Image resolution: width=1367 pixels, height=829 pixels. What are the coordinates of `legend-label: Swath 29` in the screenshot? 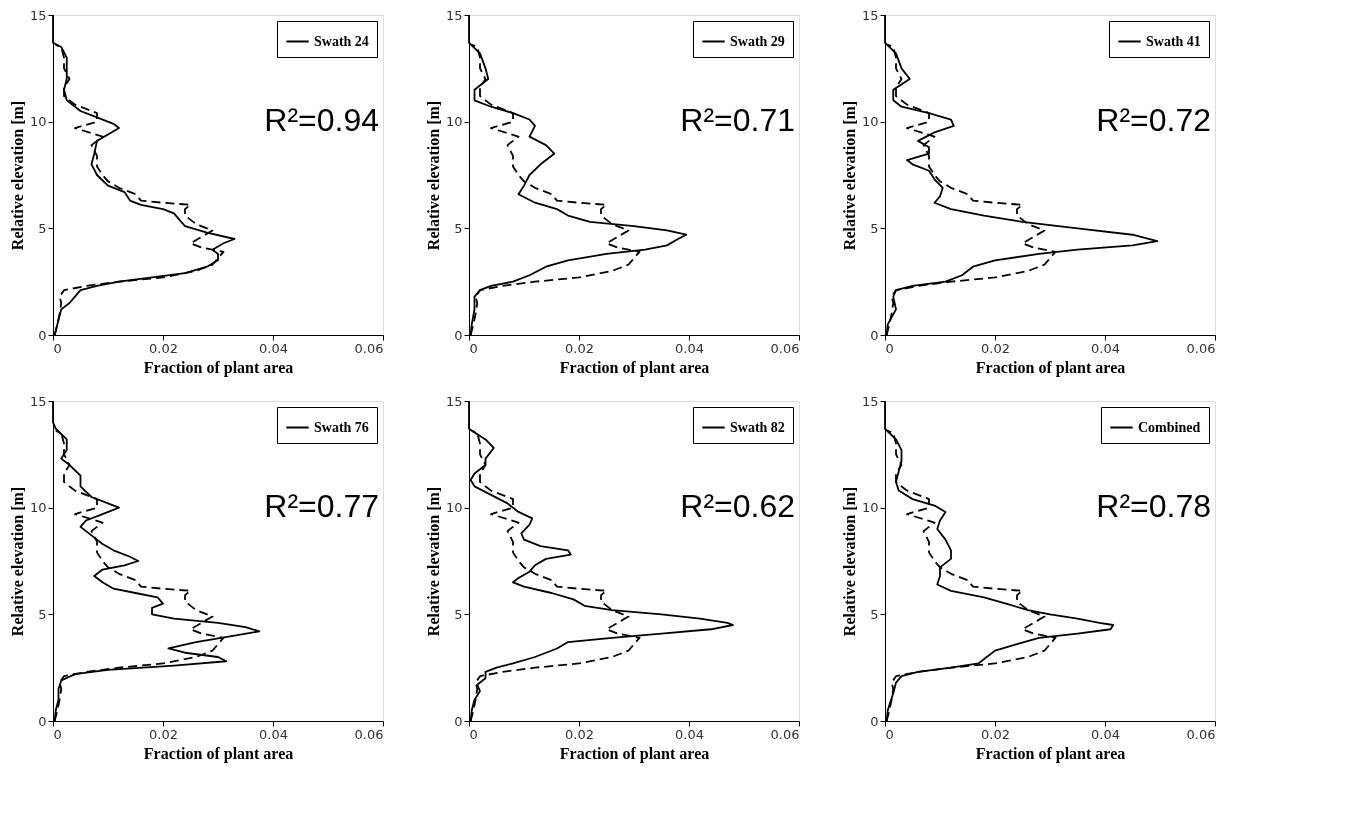 It's located at (757, 41).